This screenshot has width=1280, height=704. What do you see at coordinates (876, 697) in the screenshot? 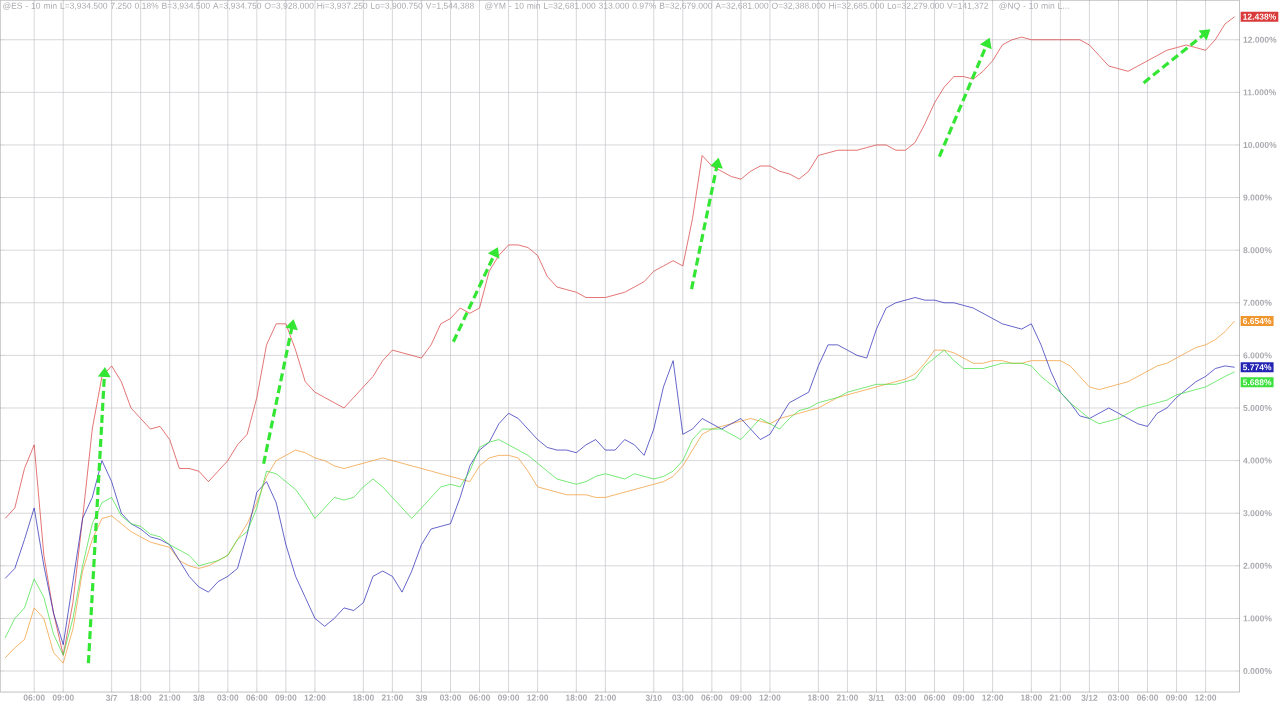
I see `x-tick-label: 3/11` at bounding box center [876, 697].